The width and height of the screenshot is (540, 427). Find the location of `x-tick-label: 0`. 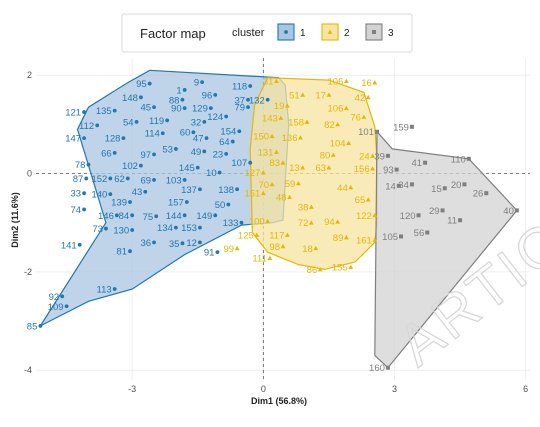

x-tick-label: 0 is located at coordinates (263, 389).